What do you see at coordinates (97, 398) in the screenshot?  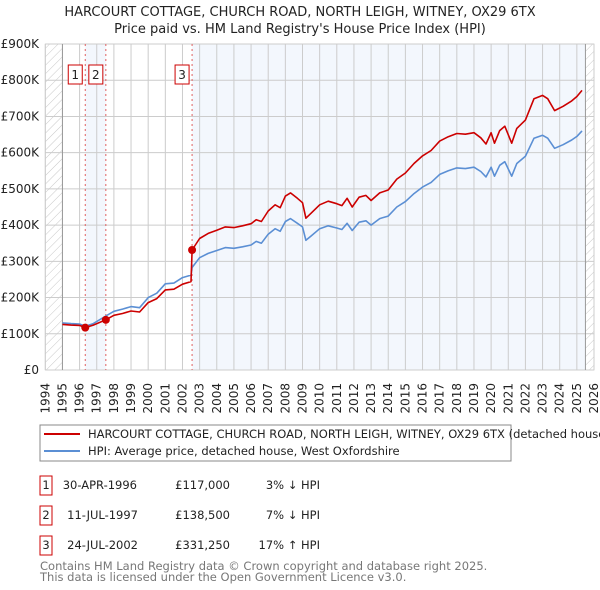 I see `x-tick-label: 1997` at bounding box center [97, 398].